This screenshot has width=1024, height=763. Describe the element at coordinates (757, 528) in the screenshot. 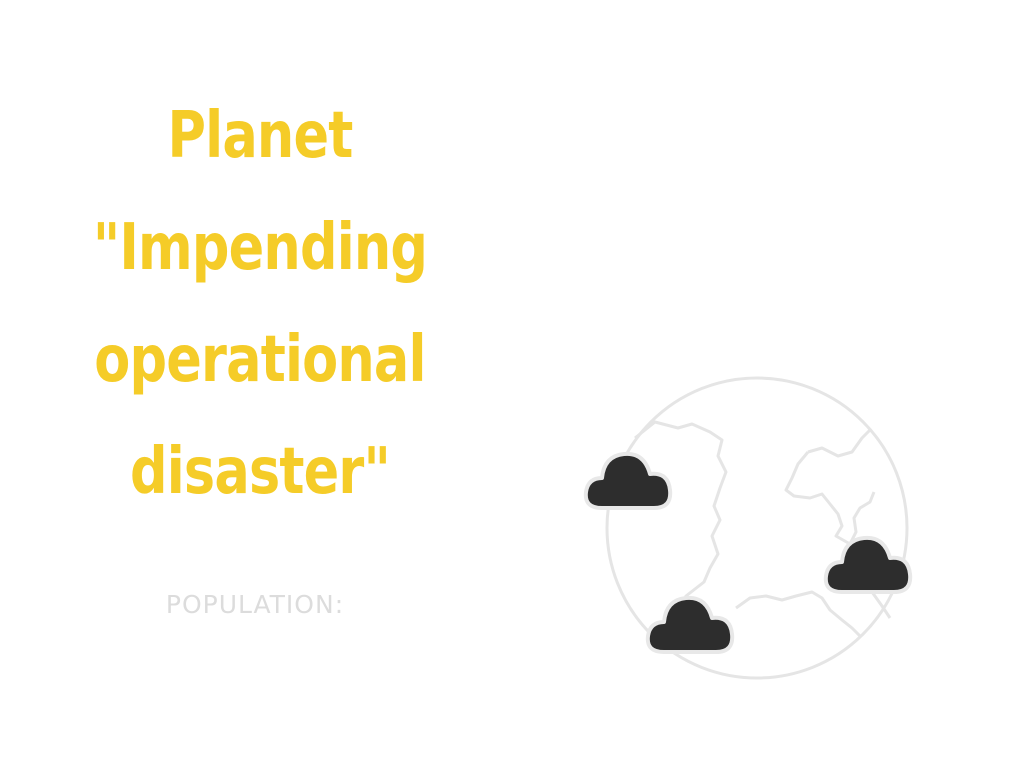

I see `planet-icon` at that location.